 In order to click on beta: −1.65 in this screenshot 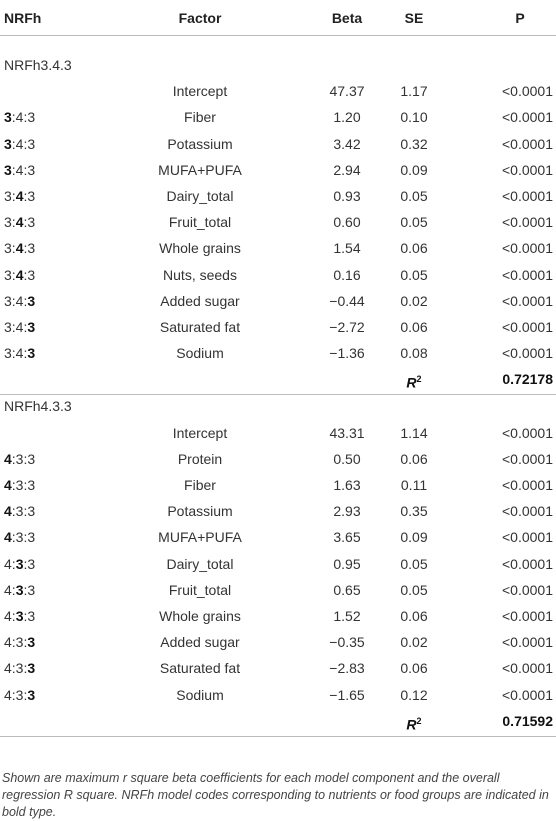, I will do `click(347, 694)`.